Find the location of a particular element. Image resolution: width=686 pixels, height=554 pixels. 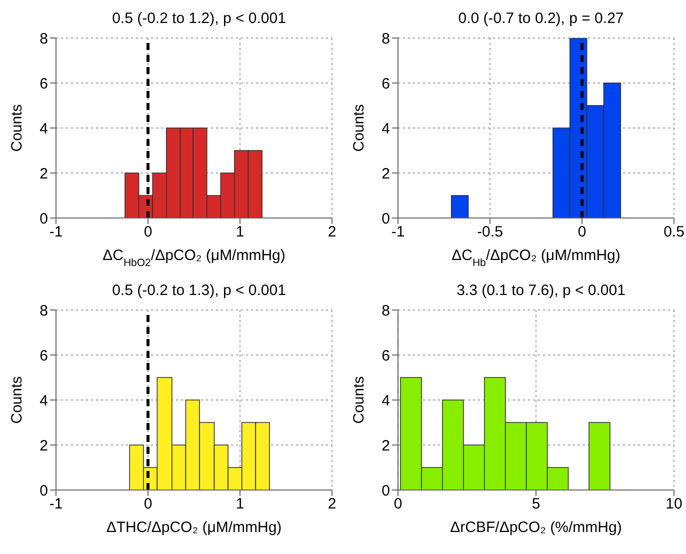

chart-title: 3.3 (0.1 to 7.6), p < 0.001 is located at coordinates (541, 291).